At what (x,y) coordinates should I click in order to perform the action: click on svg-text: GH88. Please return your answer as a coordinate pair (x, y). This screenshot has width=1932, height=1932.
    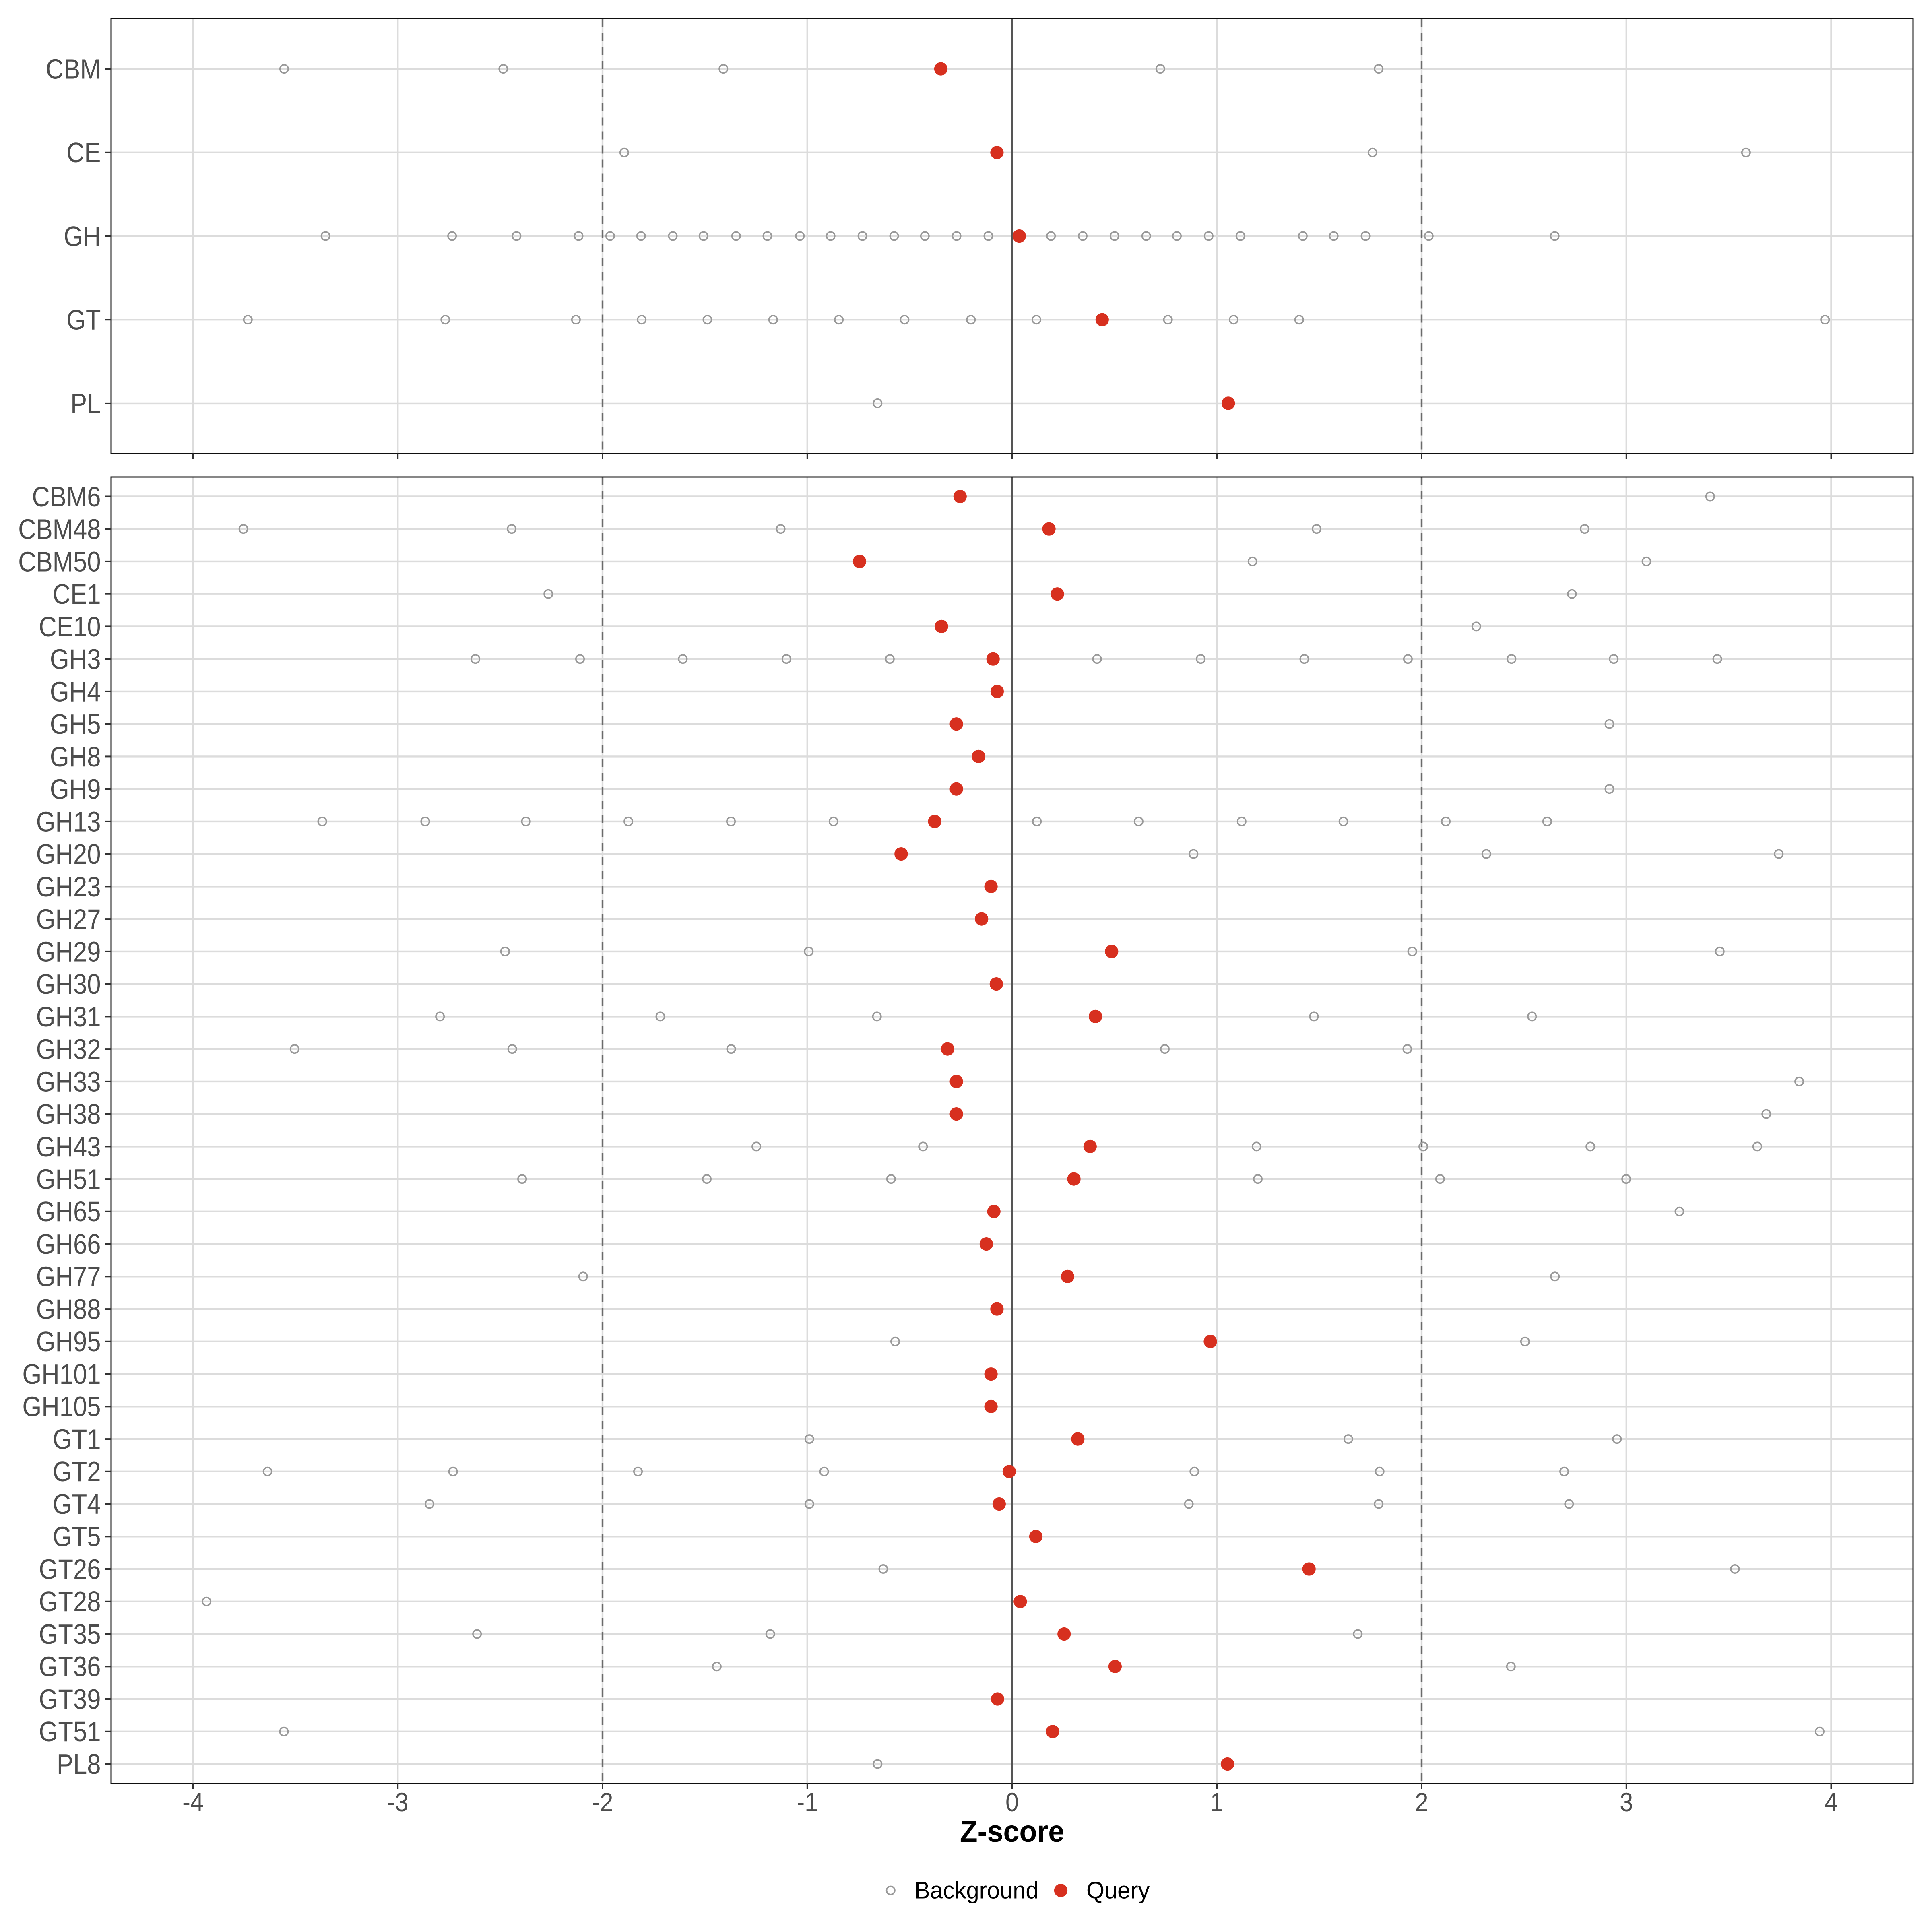
    Looking at the image, I should click on (68, 1309).